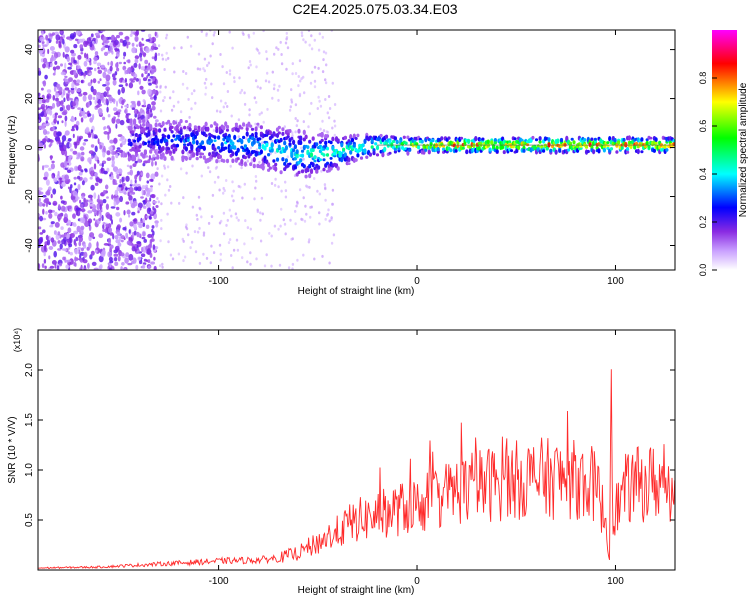  Describe the element at coordinates (29, 520) in the screenshot. I see `y-tick-label: 0.5` at that location.